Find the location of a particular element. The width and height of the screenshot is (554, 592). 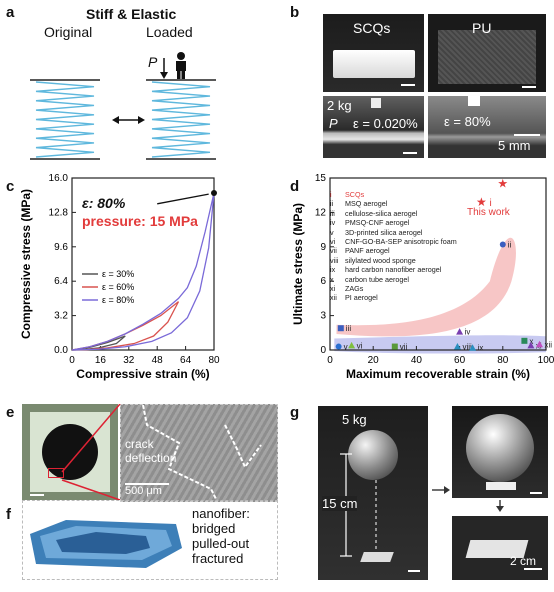

panel-label-a: a is located at coordinates (10, 12).